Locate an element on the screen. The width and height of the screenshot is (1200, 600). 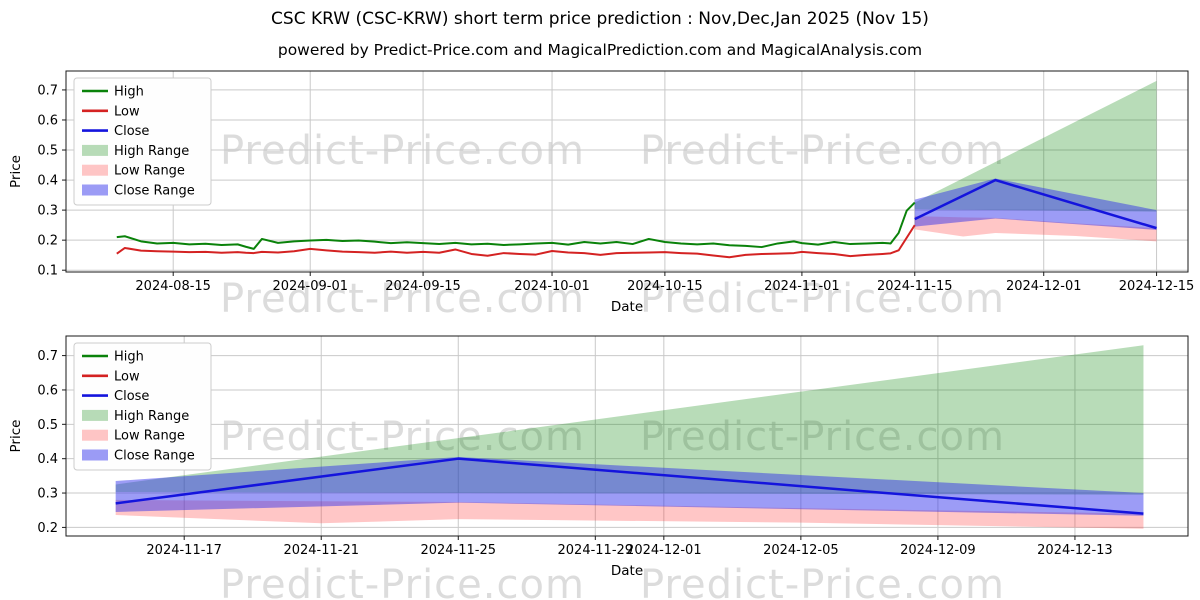
x-tick-label: 2024-12-05 is located at coordinates (801, 550).